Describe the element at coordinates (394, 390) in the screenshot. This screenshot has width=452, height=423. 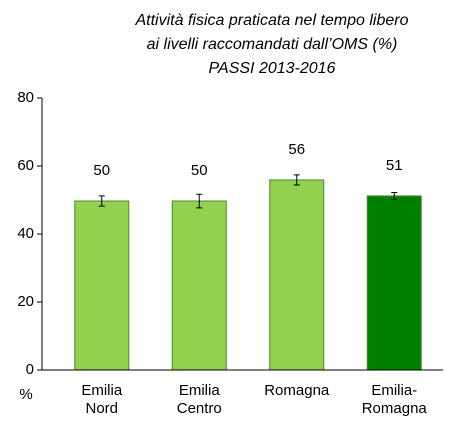
I see `x-tick-label: Emilia-` at that location.